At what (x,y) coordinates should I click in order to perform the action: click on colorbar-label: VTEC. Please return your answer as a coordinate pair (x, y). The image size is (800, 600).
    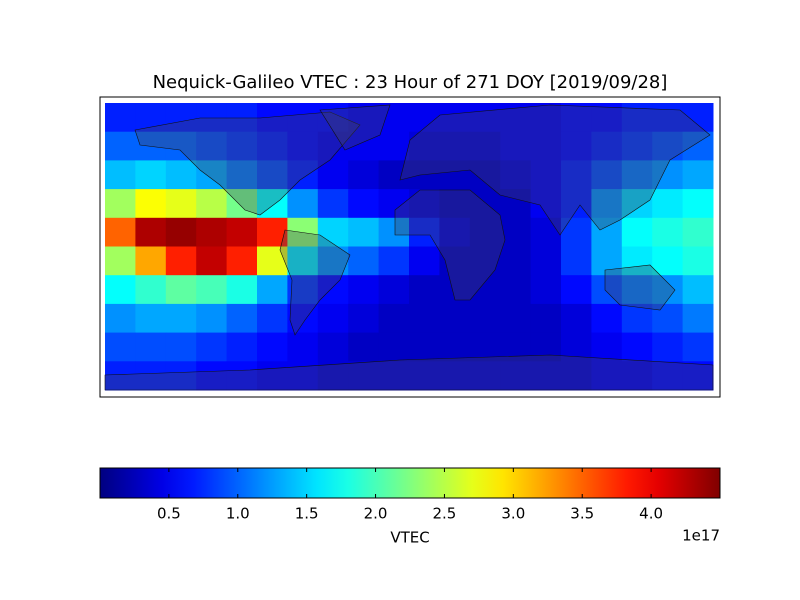
    Looking at the image, I should click on (409, 538).